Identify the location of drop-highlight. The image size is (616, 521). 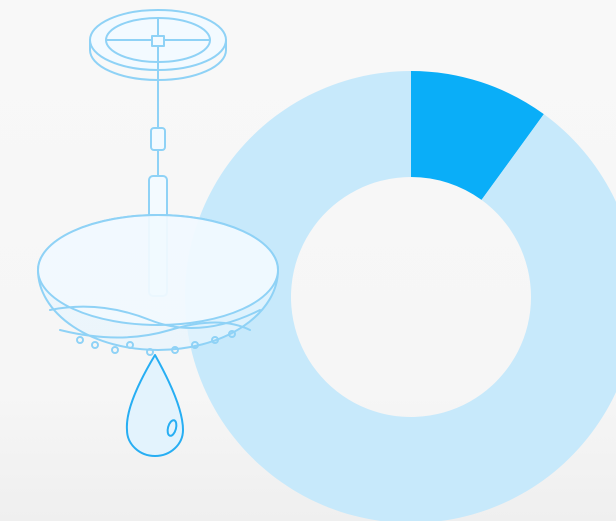
(172, 428).